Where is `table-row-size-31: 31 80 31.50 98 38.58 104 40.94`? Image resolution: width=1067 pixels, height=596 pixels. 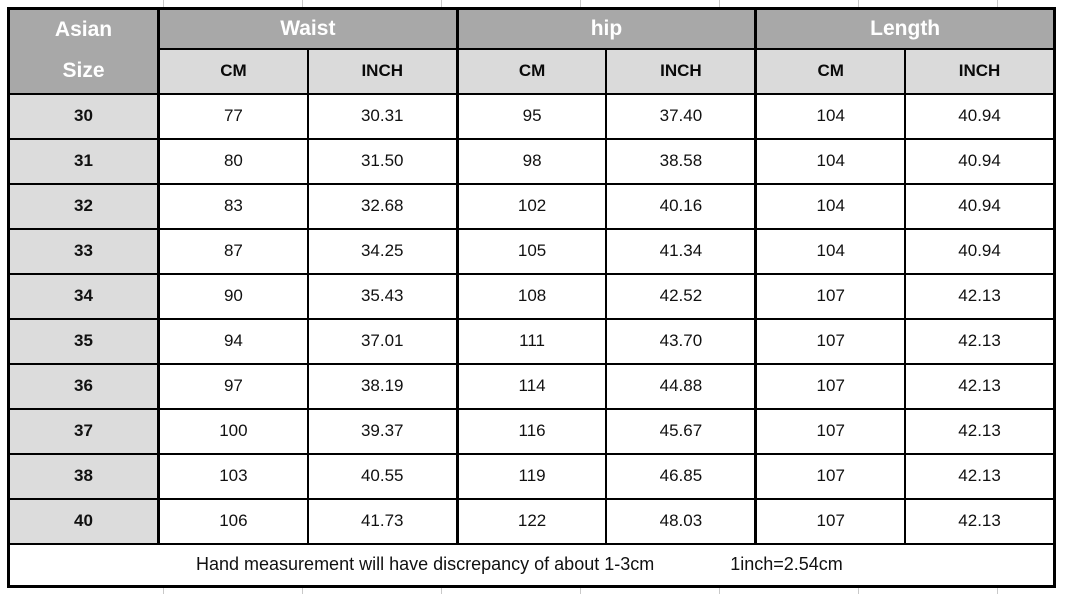 table-row-size-31: 31 80 31.50 98 38.58 104 40.94 is located at coordinates (531, 161).